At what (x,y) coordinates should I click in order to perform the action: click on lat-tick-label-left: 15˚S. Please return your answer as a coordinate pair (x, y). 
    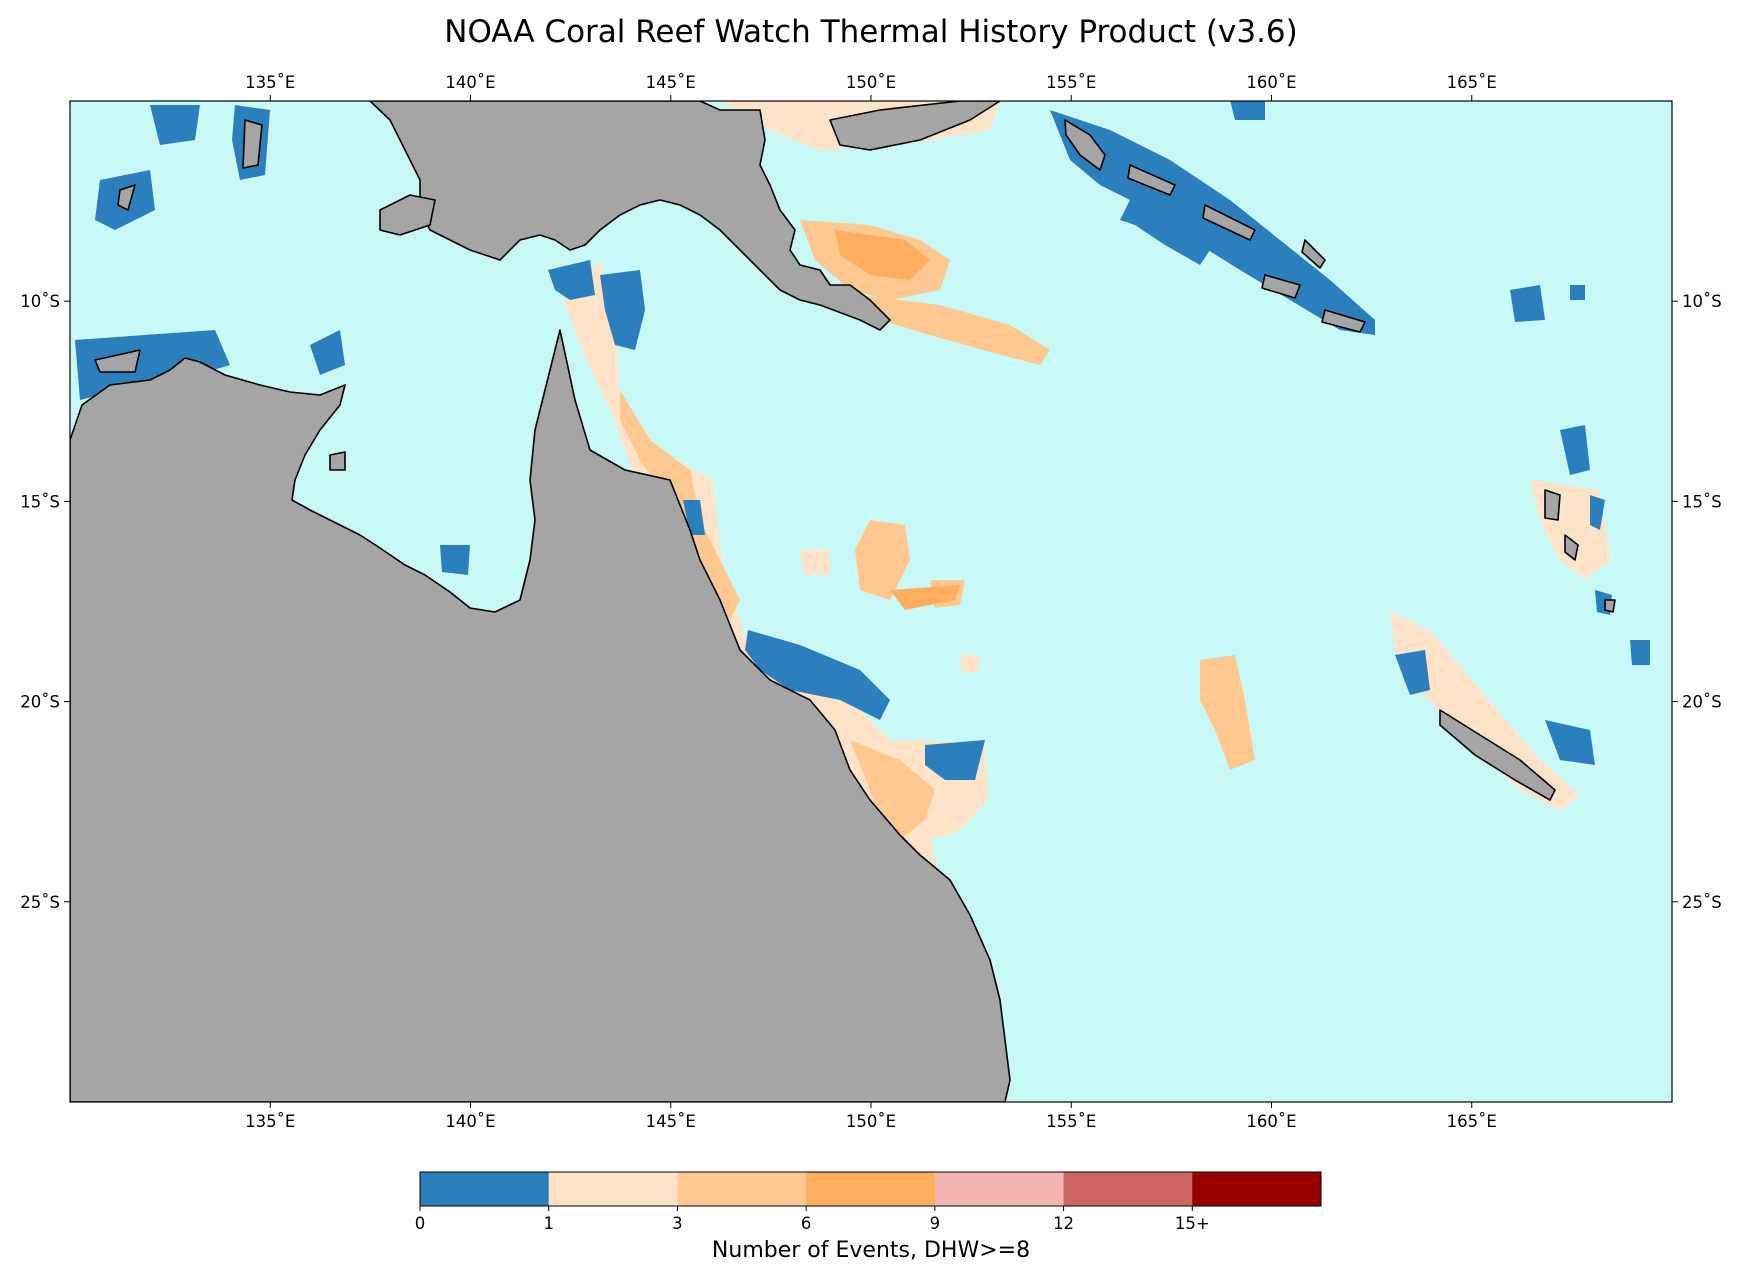
    Looking at the image, I should click on (40, 501).